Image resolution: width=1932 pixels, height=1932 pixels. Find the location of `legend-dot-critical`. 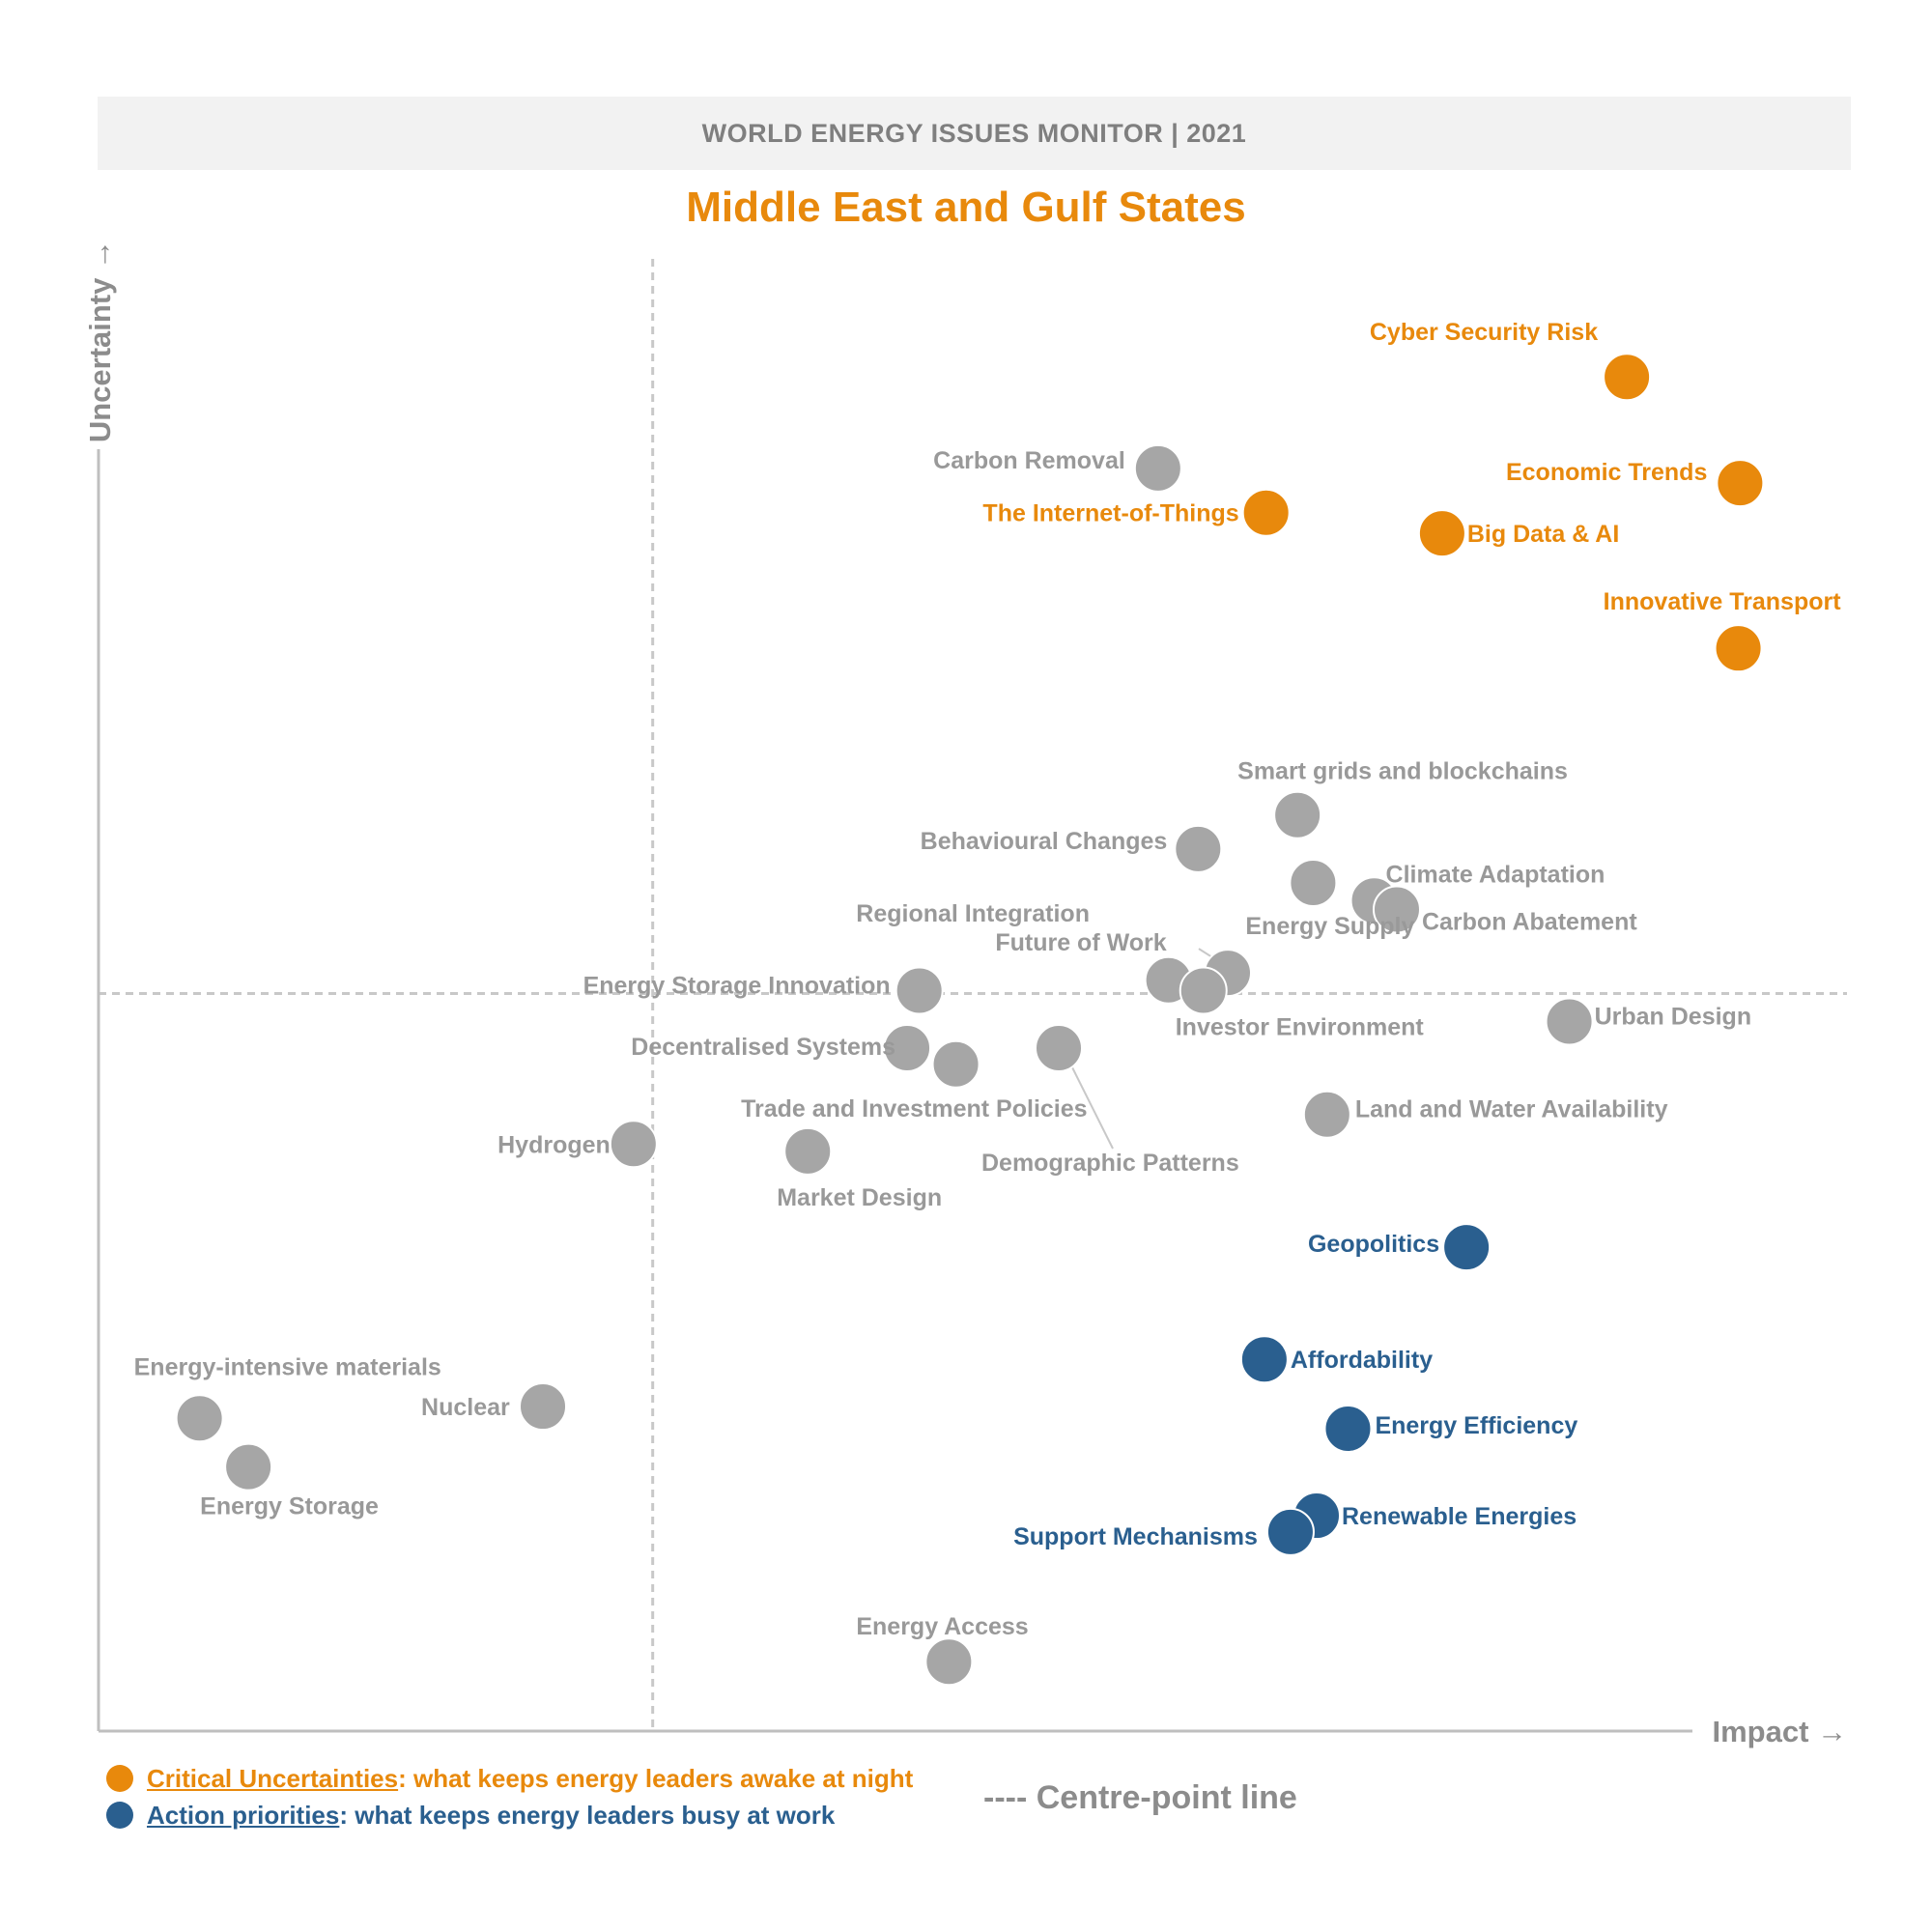

legend-dot-critical is located at coordinates (119, 1778).